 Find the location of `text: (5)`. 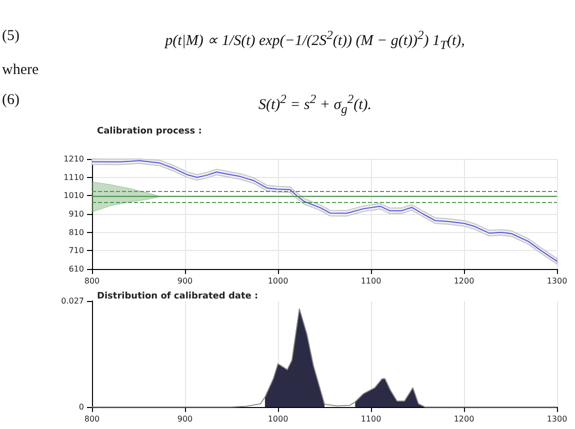

text: (5) is located at coordinates (11, 36).